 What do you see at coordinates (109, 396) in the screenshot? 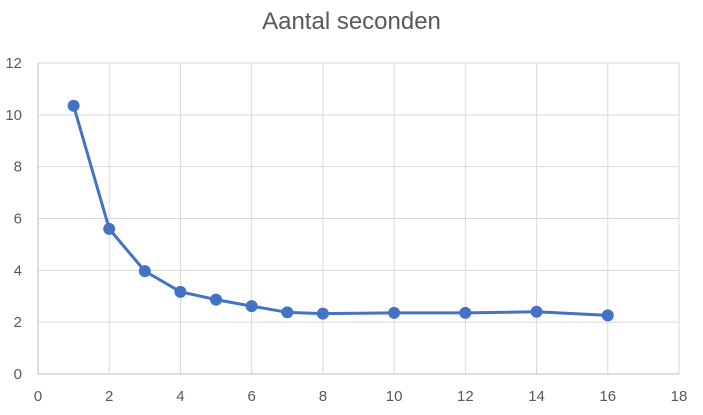
I see `x-tick-label: 2` at bounding box center [109, 396].